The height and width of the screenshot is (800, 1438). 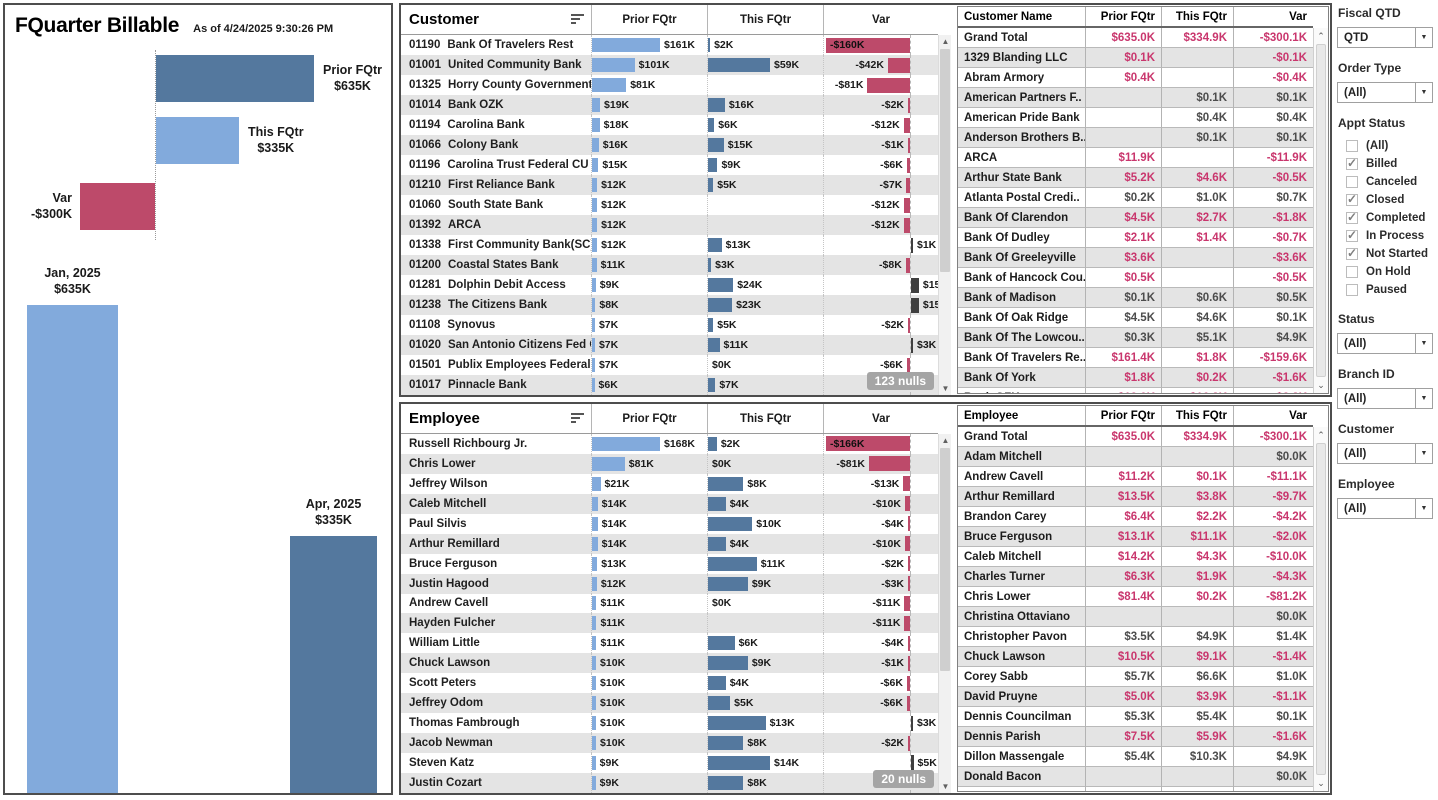 What do you see at coordinates (1386, 272) in the screenshot?
I see `checkbox-on-hold: On Hold` at bounding box center [1386, 272].